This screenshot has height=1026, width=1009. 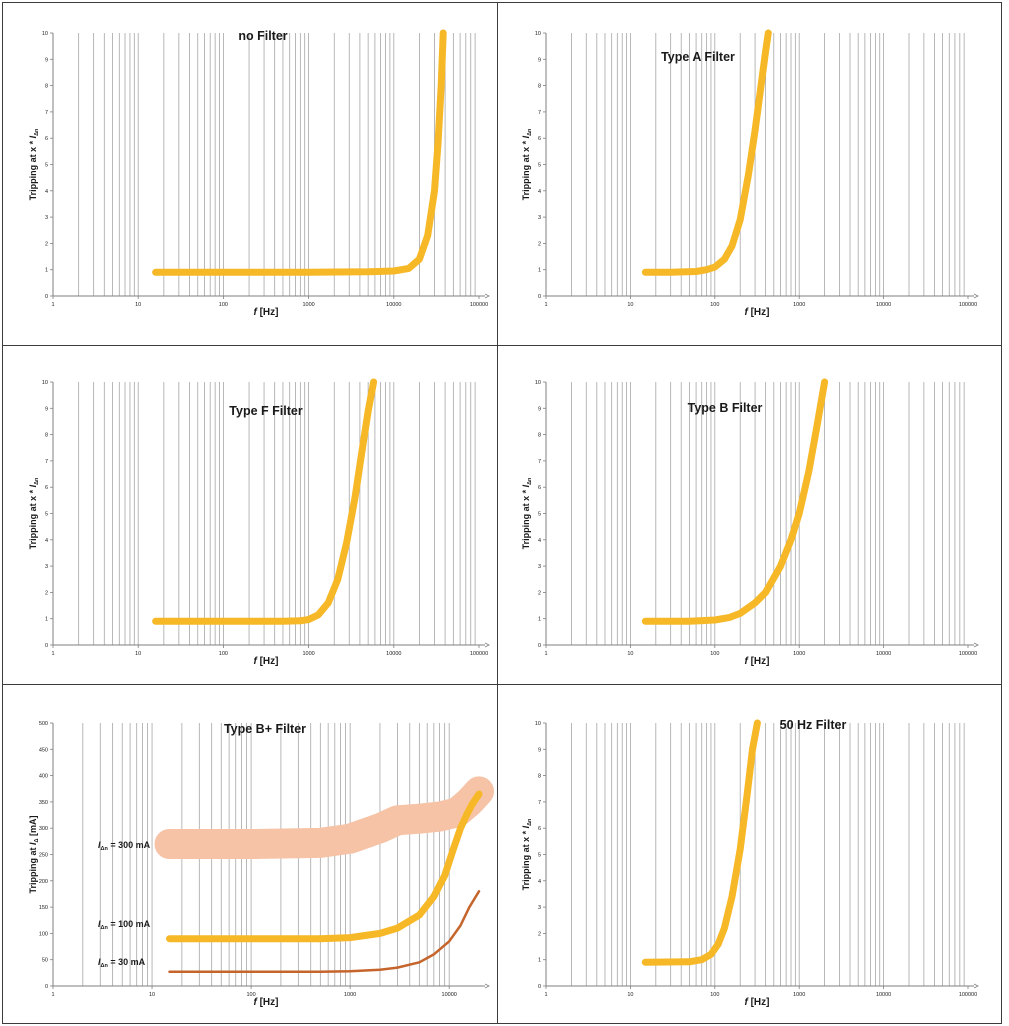 I want to click on y-tick-label: 450, so click(x=43, y=750).